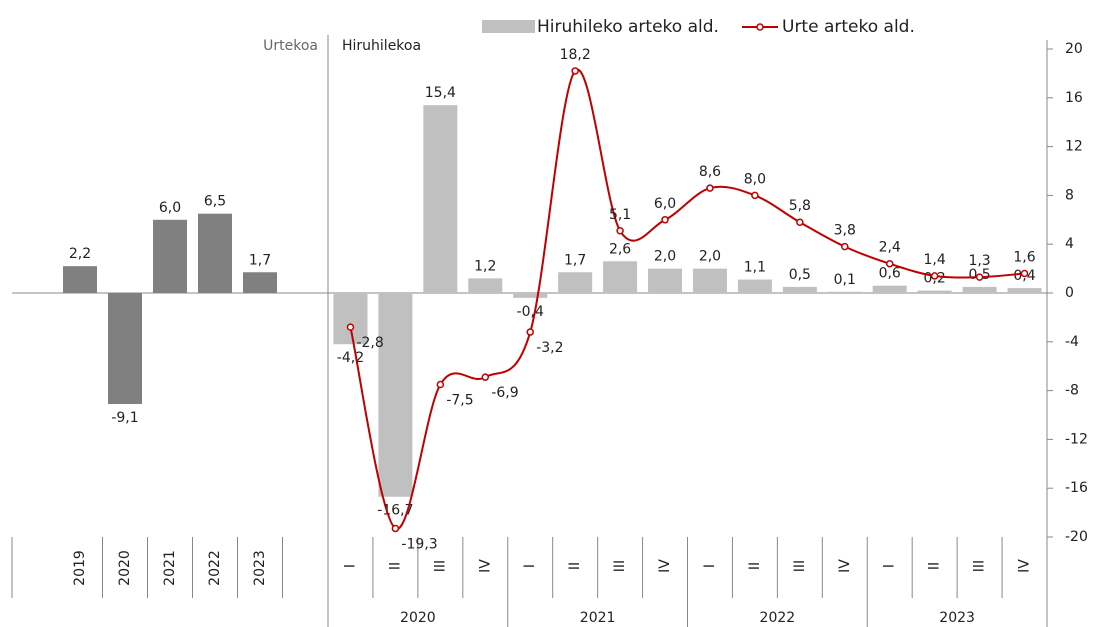 This screenshot has height=627, width=1095. What do you see at coordinates (710, 172) in the screenshot?
I see `value-label: 8,6` at bounding box center [710, 172].